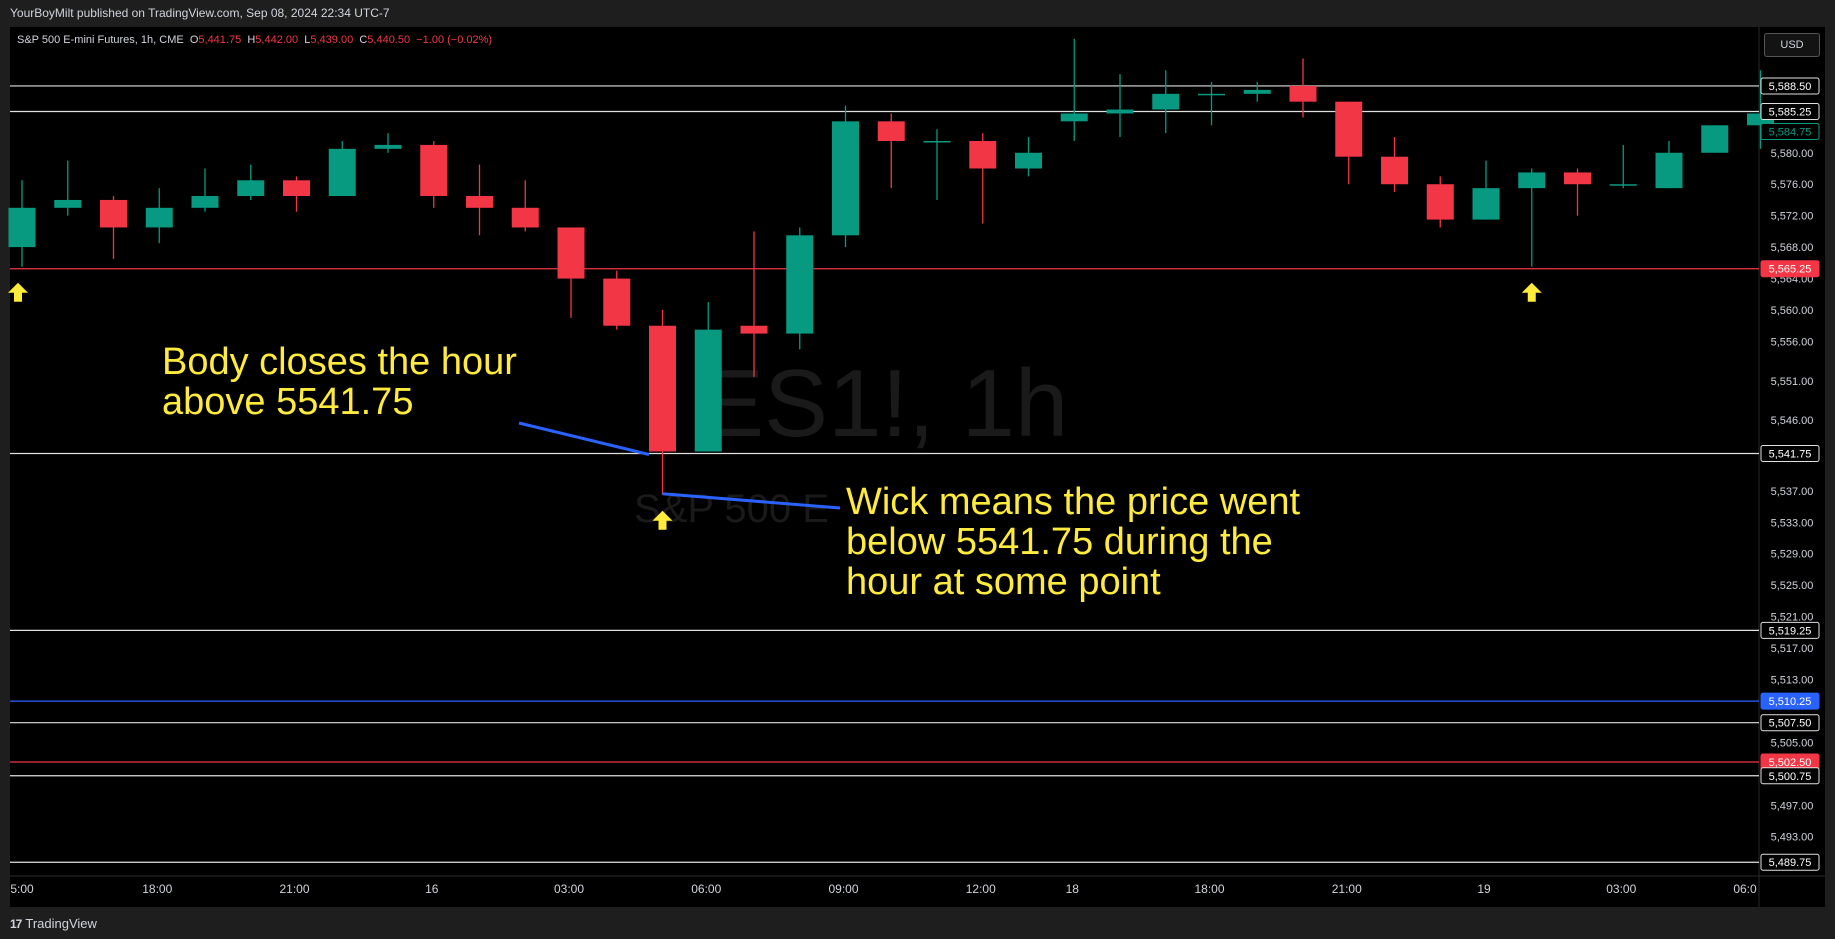 The width and height of the screenshot is (1835, 939). Describe the element at coordinates (1792, 311) in the screenshot. I see `y-tick-label: 5,560.00` at that location.